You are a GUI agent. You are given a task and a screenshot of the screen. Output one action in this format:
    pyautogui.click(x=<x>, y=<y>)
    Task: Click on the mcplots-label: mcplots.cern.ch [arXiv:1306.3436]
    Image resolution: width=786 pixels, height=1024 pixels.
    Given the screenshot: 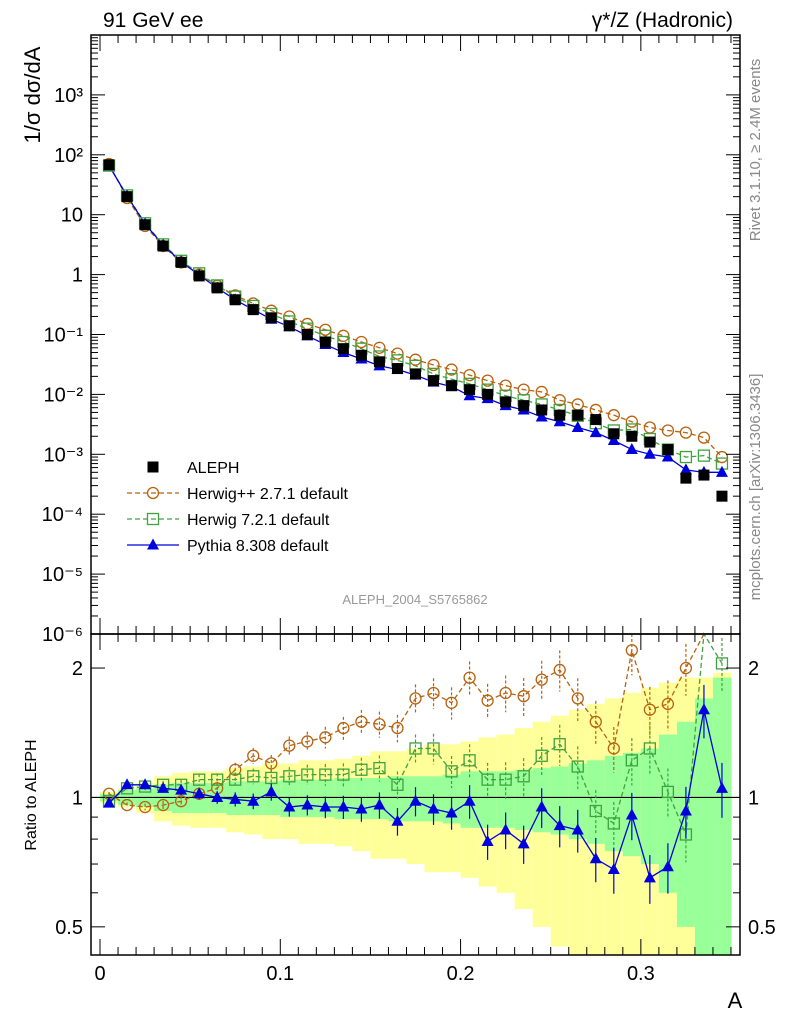 What is the action you would take?
    pyautogui.click(x=755, y=487)
    